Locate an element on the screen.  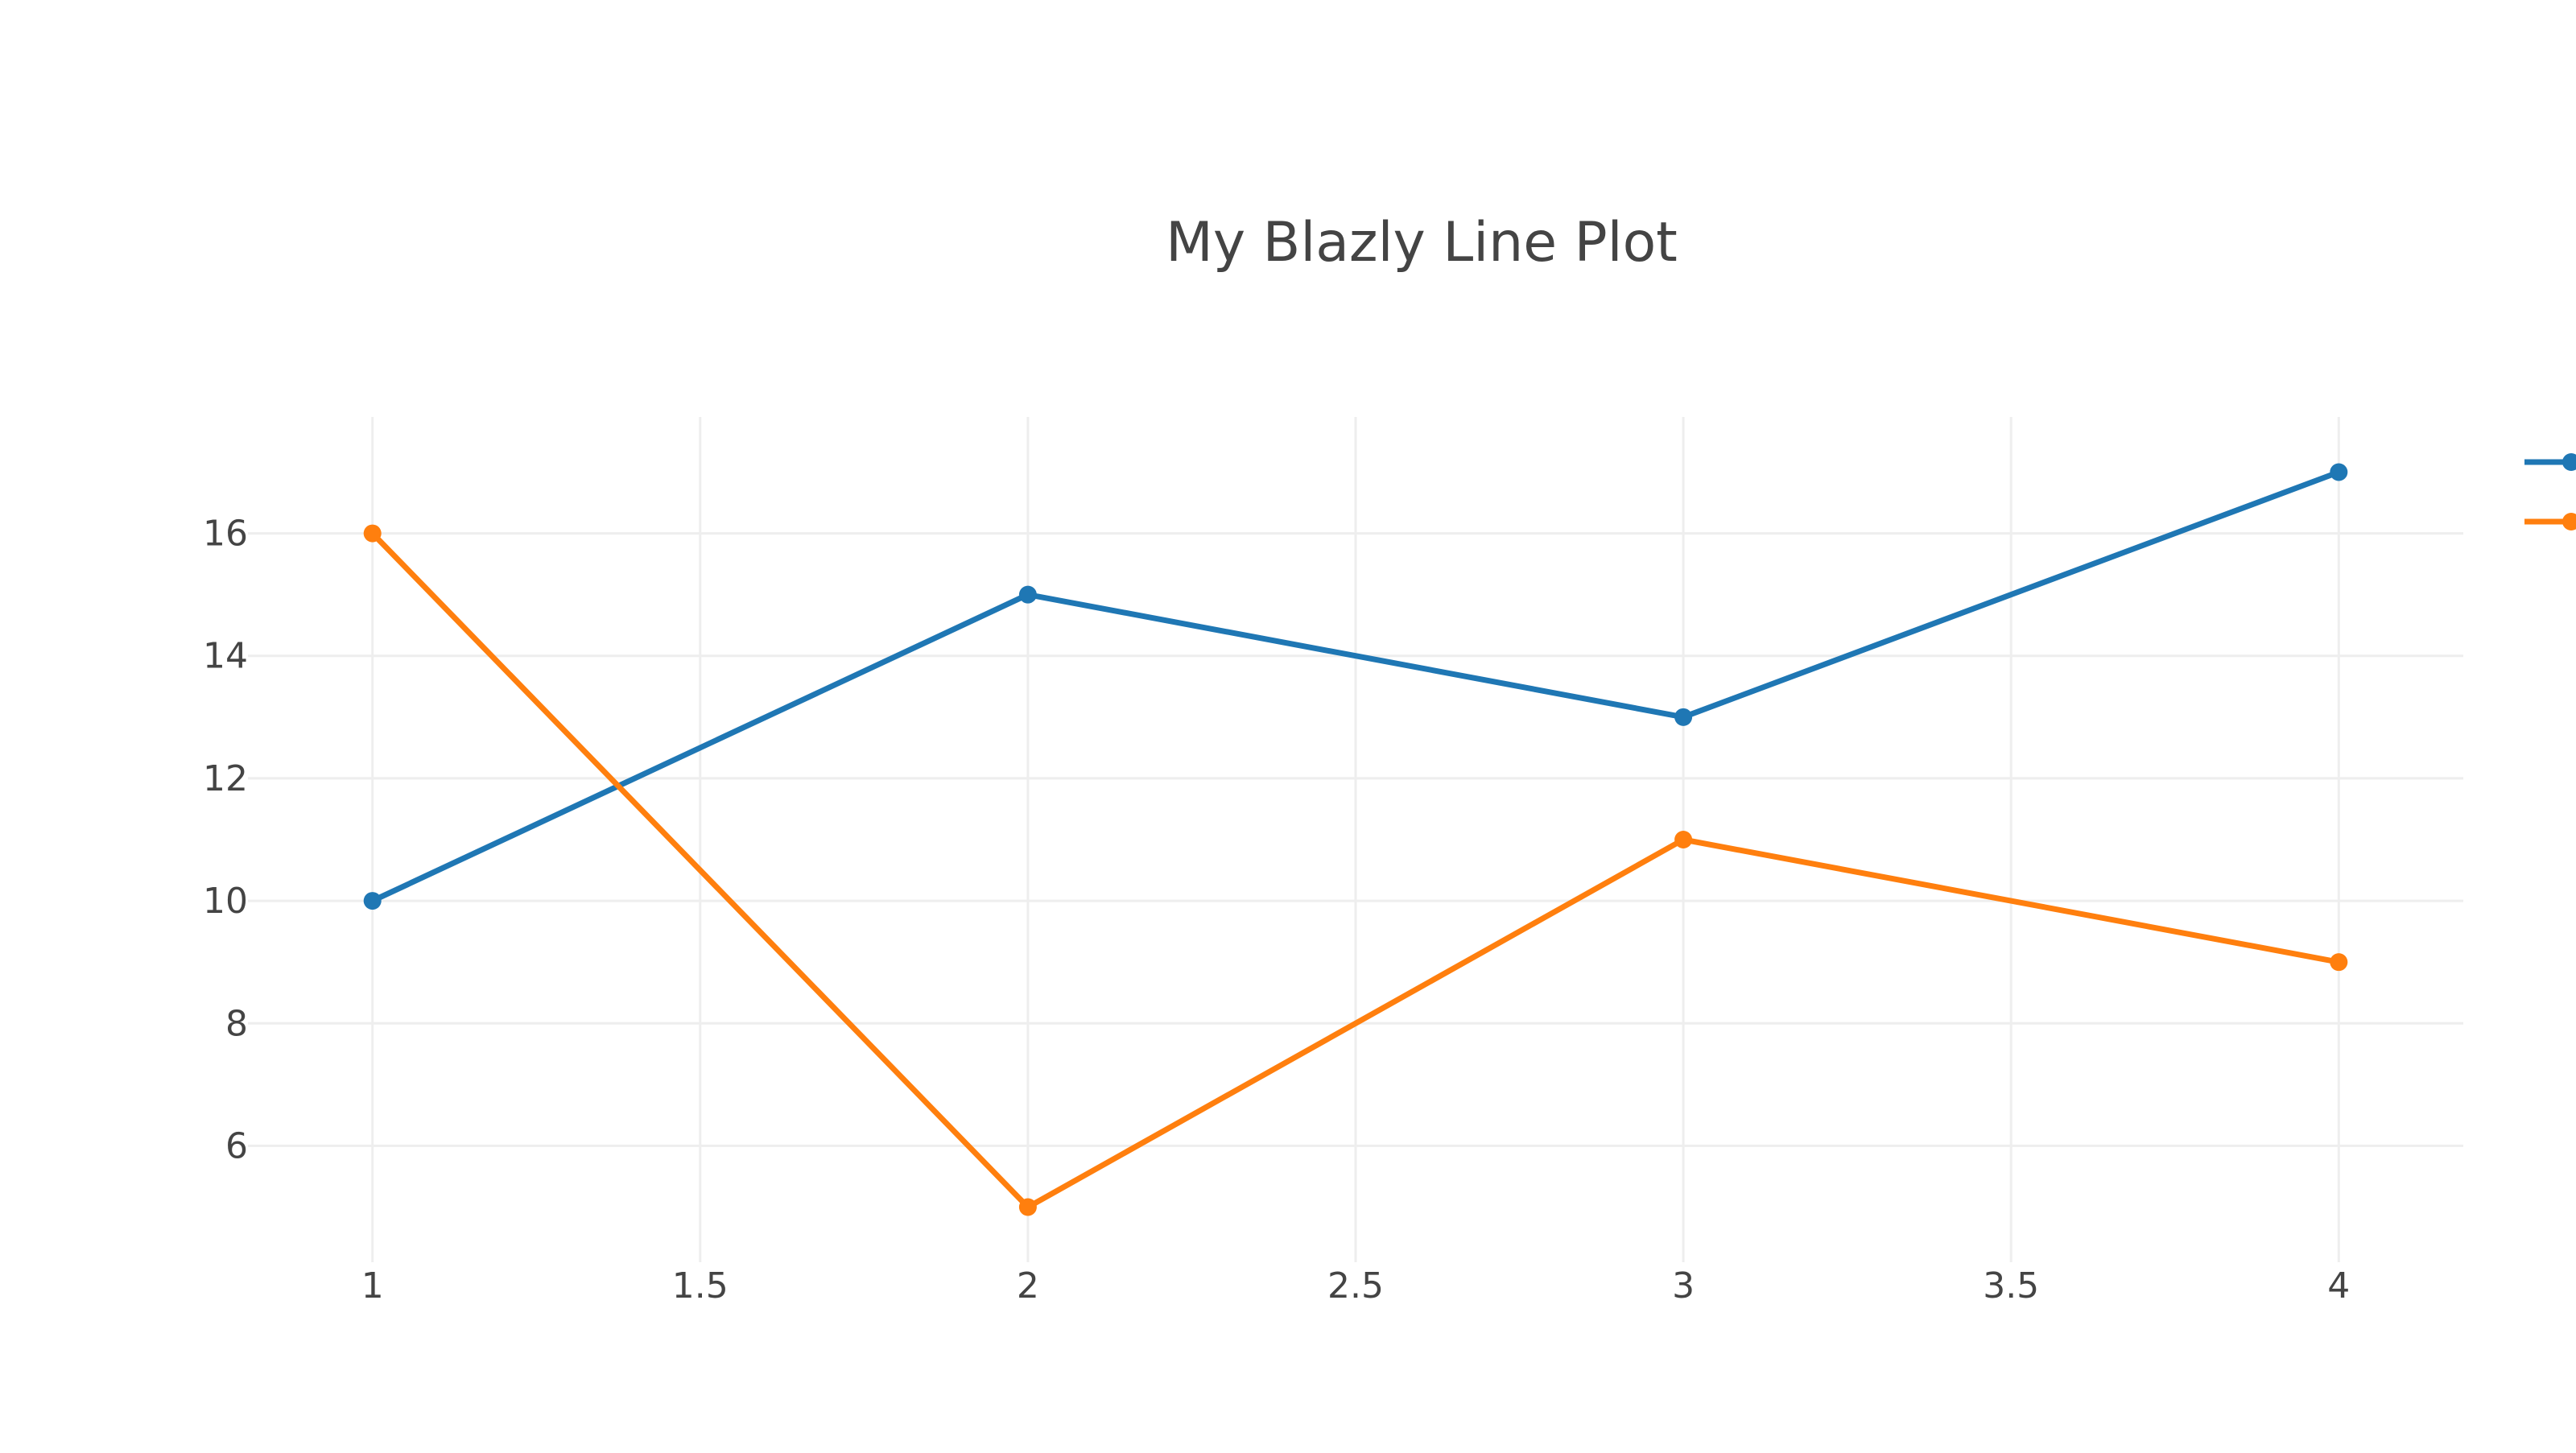
y-tick-label: 6 is located at coordinates (236, 1146).